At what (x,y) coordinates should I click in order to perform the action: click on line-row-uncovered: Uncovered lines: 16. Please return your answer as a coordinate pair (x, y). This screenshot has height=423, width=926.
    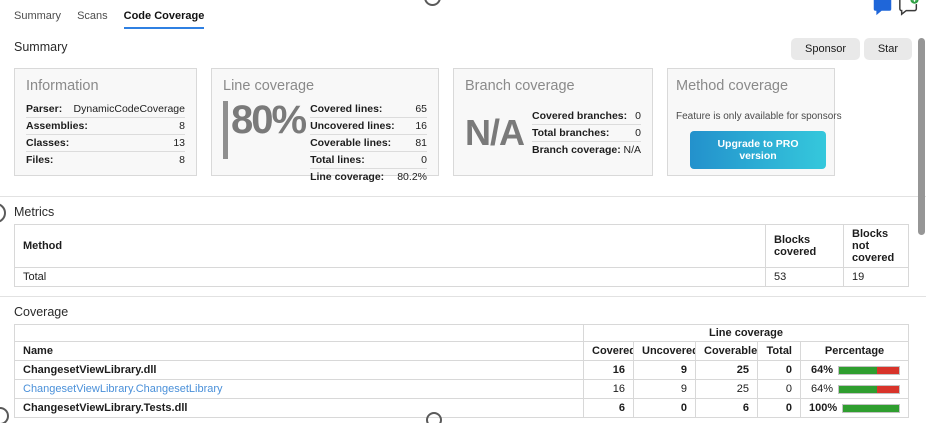
    Looking at the image, I should click on (368, 126).